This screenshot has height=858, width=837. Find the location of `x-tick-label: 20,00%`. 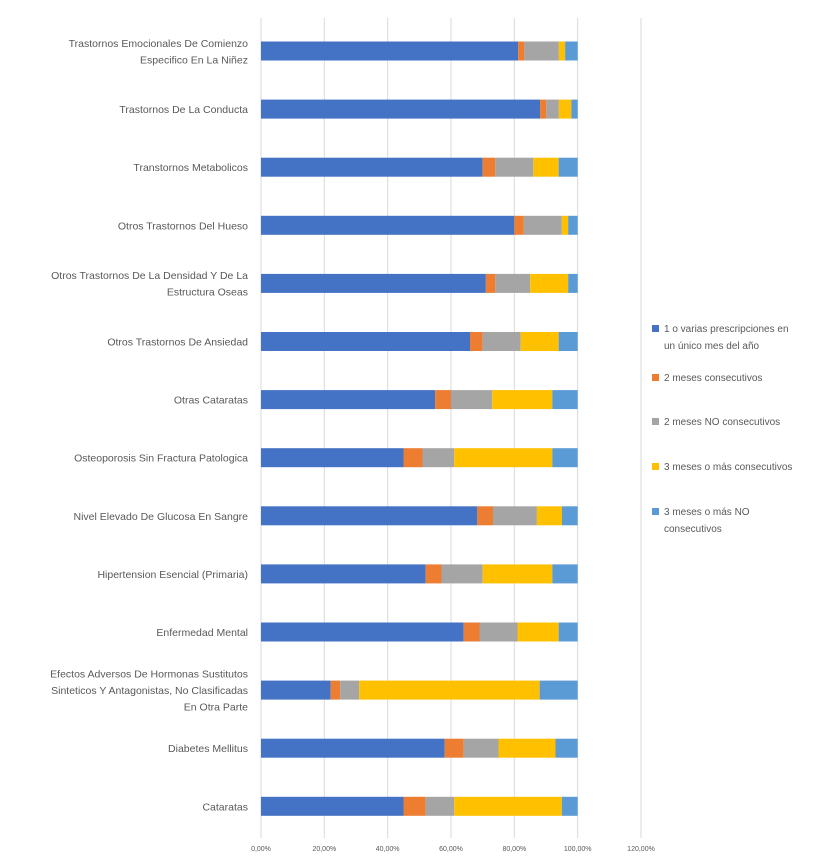

x-tick-label: 20,00% is located at coordinates (324, 849).